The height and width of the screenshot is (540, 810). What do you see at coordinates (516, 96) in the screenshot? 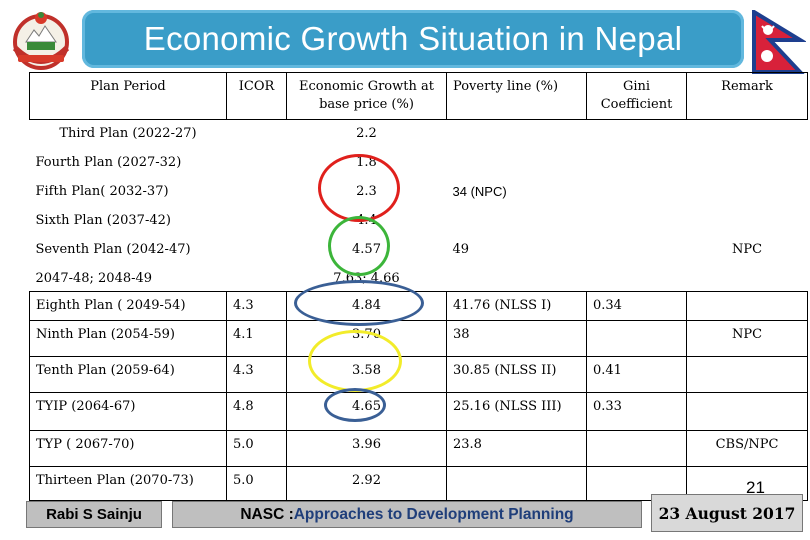
I see `header-poverty: Poverty line (%)` at bounding box center [516, 96].